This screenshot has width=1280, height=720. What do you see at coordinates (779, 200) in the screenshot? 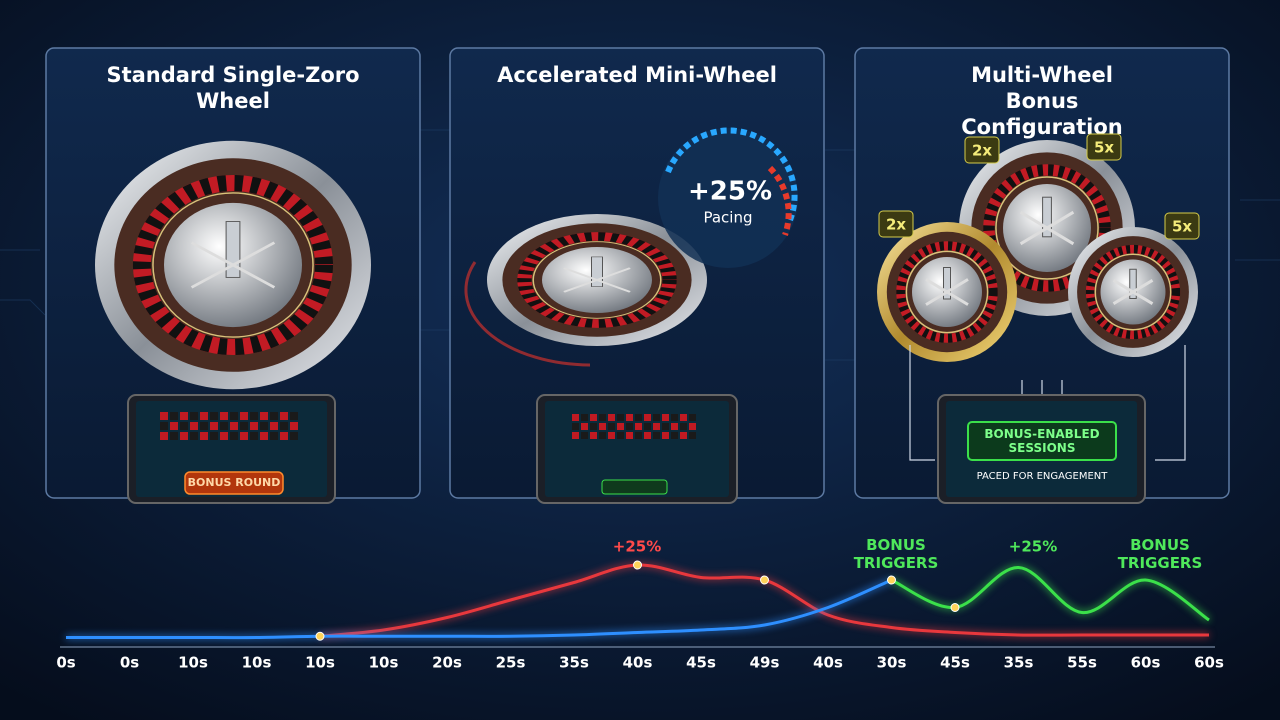
I see `pacing-arc-hot` at bounding box center [779, 200].